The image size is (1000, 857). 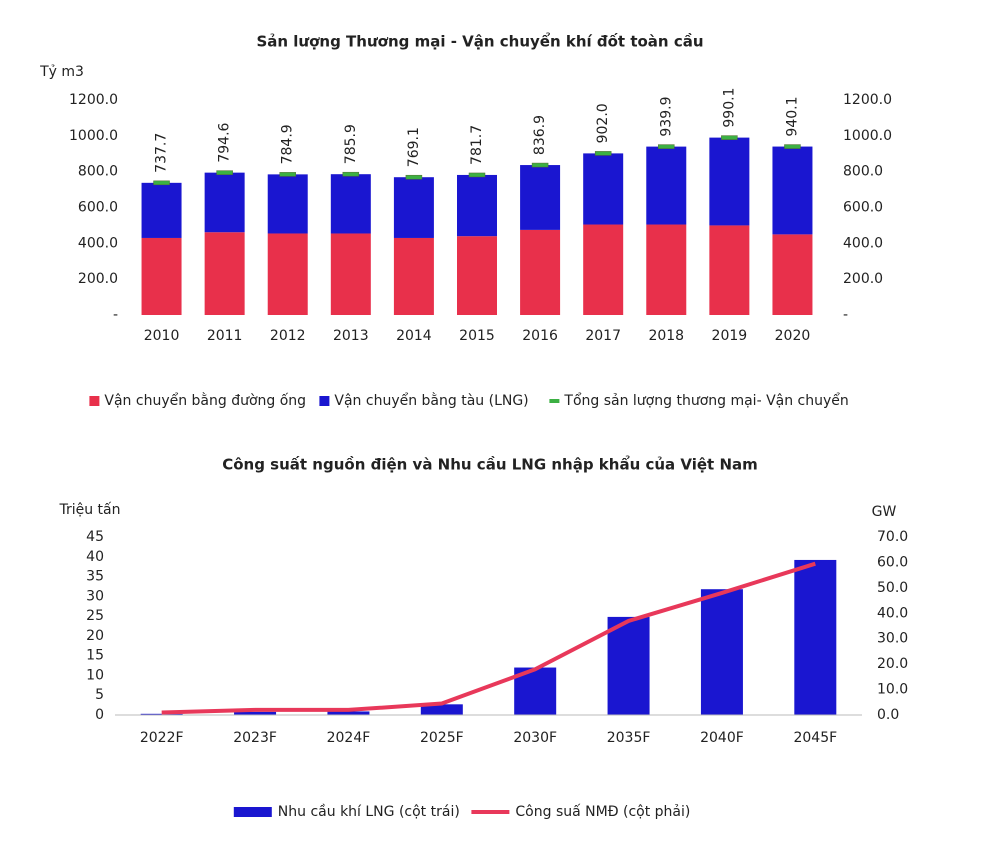 What do you see at coordinates (93, 136) in the screenshot?
I see `y-tick-label: 1000.0` at bounding box center [93, 136].